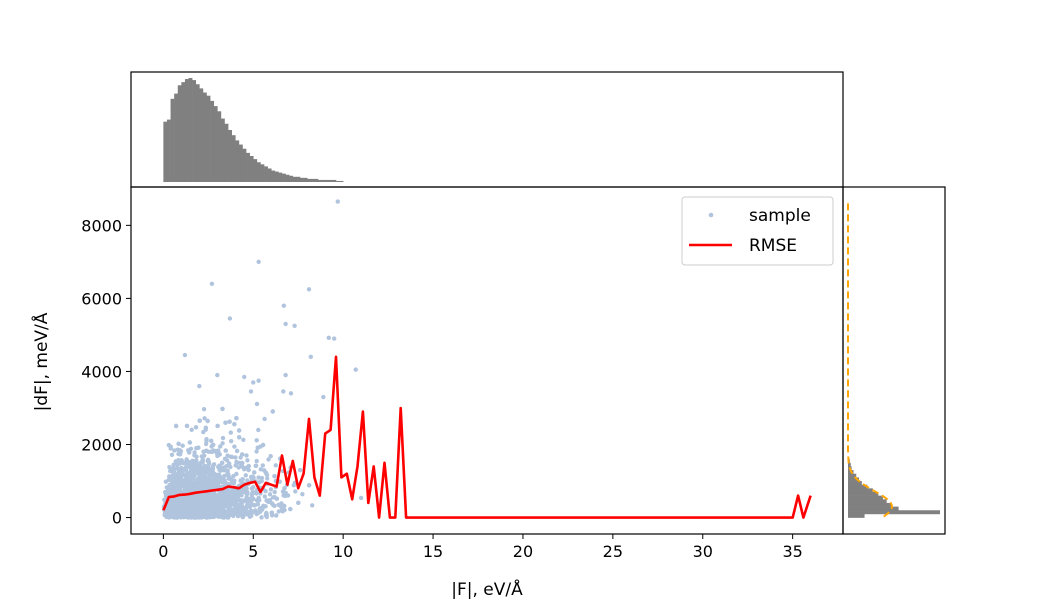  I want to click on x-axis-label: |F|, eV/Å, so click(487, 589).